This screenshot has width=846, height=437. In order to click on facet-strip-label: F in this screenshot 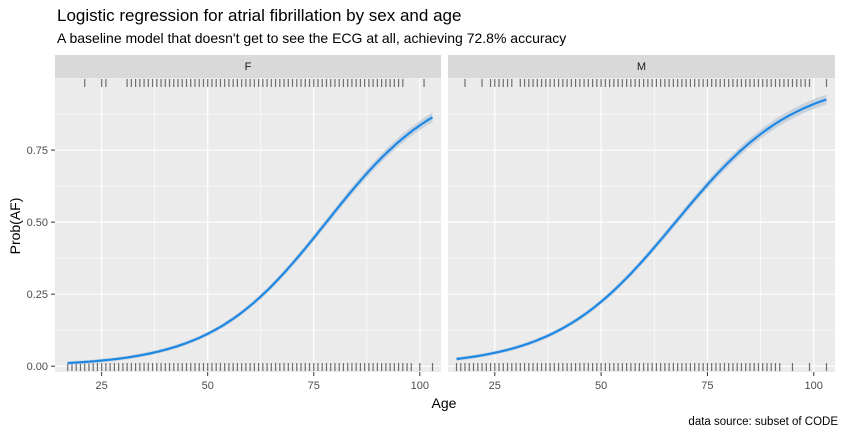, I will do `click(248, 67)`.